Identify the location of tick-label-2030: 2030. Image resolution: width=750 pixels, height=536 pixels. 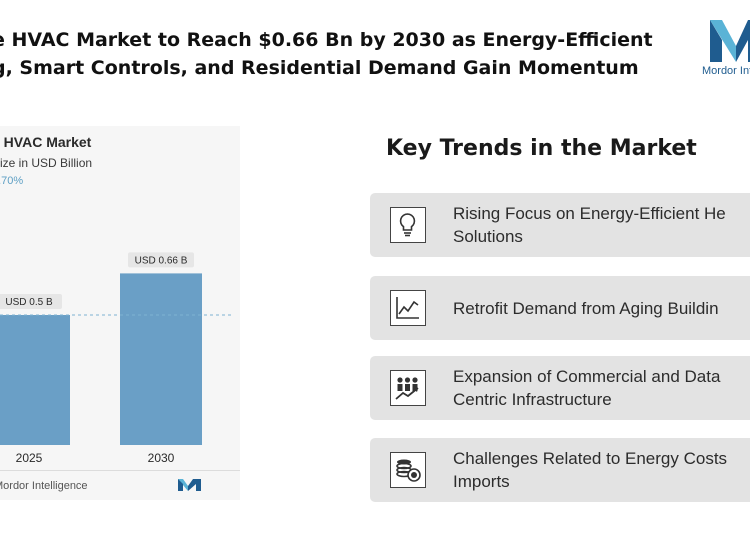
(161, 458).